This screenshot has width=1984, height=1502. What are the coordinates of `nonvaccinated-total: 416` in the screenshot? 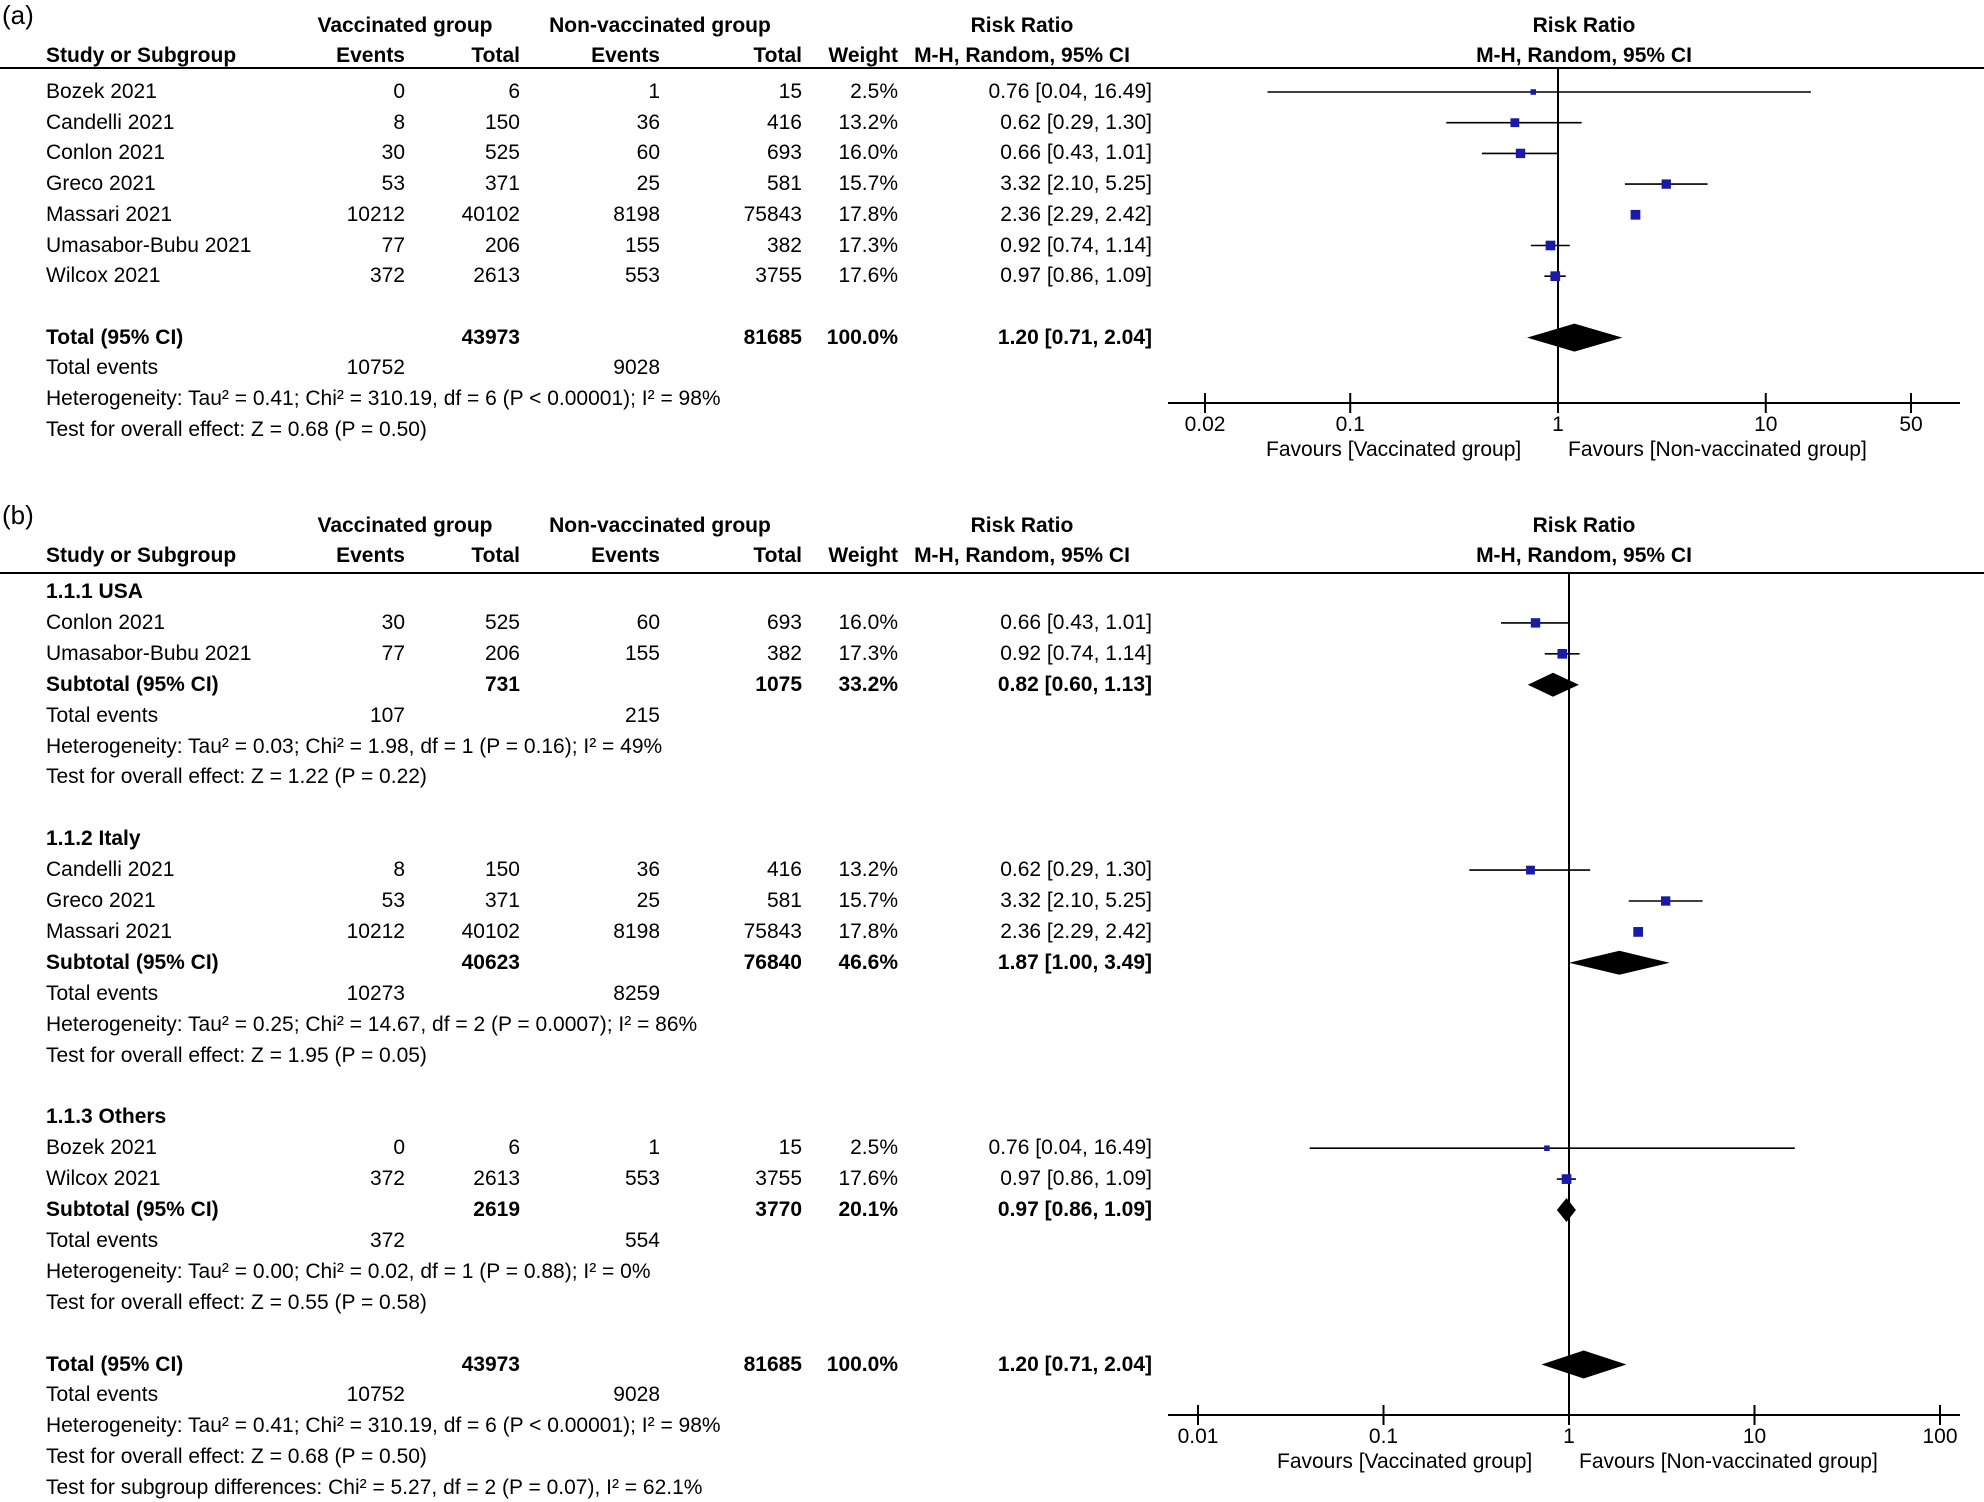 It's located at (784, 870).